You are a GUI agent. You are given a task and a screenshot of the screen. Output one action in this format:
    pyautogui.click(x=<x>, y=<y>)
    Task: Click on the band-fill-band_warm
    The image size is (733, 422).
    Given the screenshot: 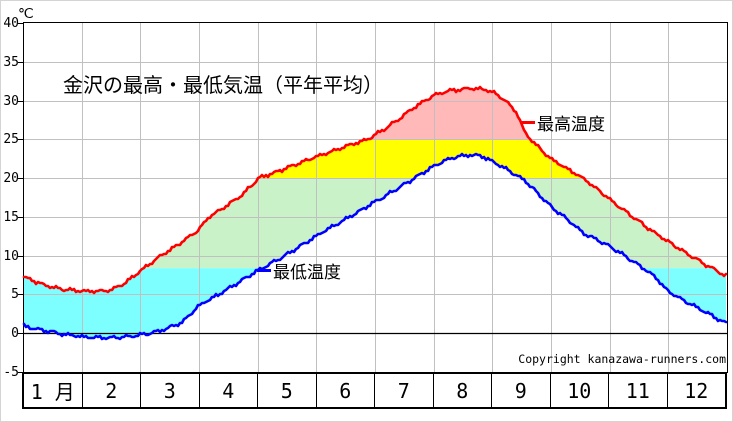 What is the action you would take?
    pyautogui.click(x=421, y=159)
    